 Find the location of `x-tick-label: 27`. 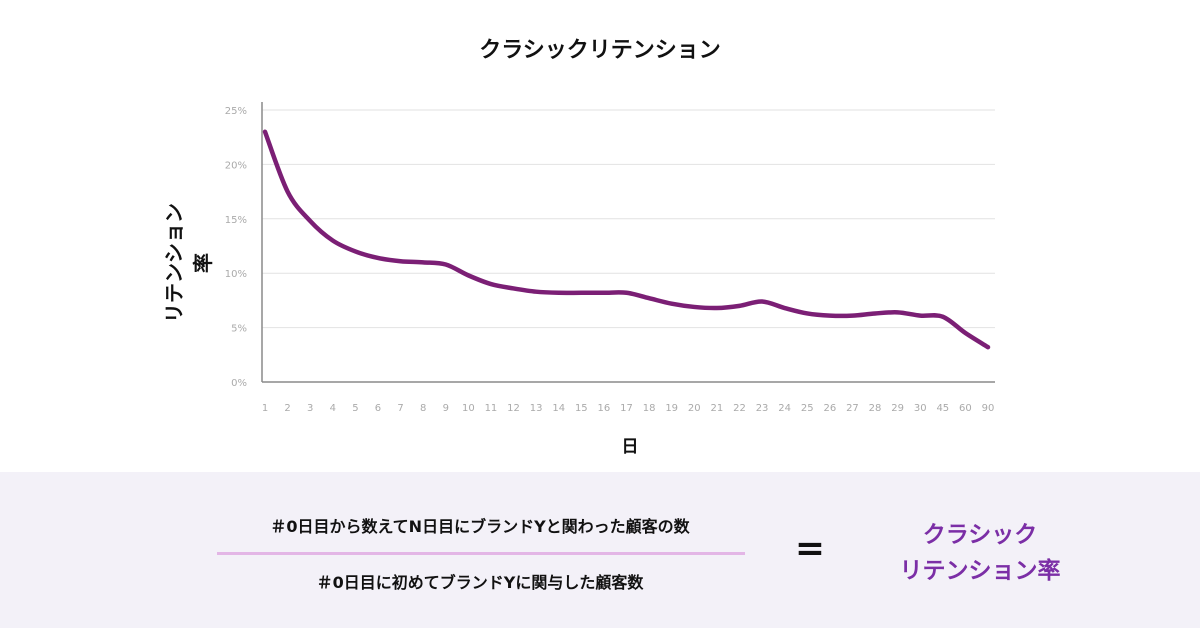

x-tick-label: 27 is located at coordinates (852, 408).